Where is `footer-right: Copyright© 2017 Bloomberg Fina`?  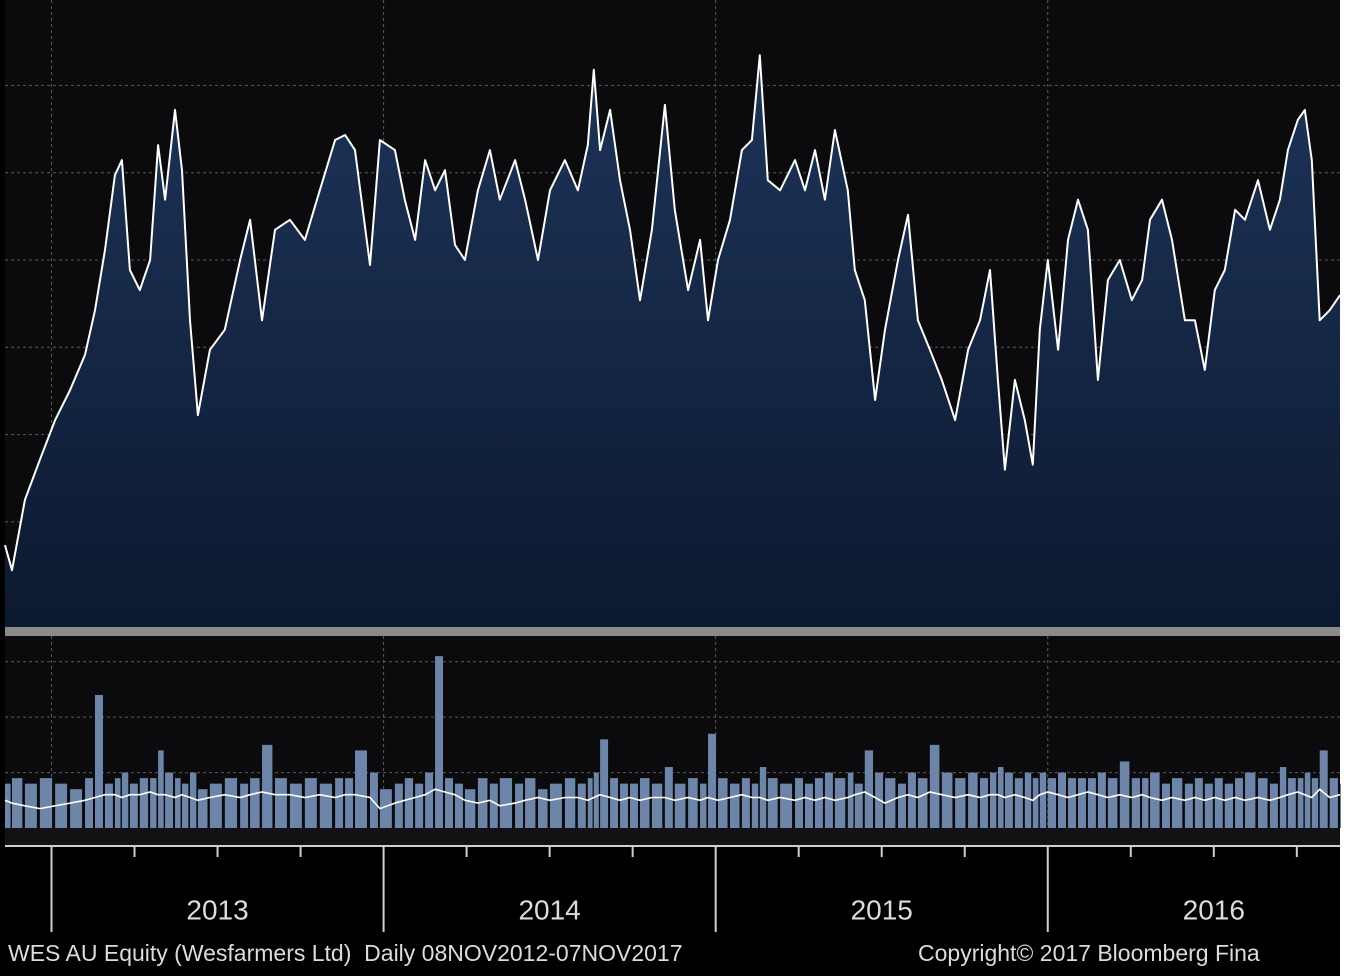
footer-right: Copyright© 2017 Bloomberg Fina is located at coordinates (1089, 953).